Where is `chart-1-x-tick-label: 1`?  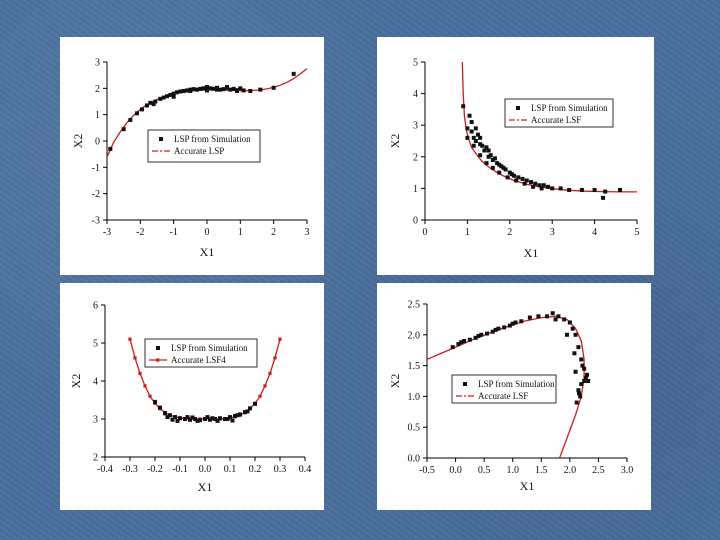
chart-1-x-tick-label: 1 is located at coordinates (240, 232).